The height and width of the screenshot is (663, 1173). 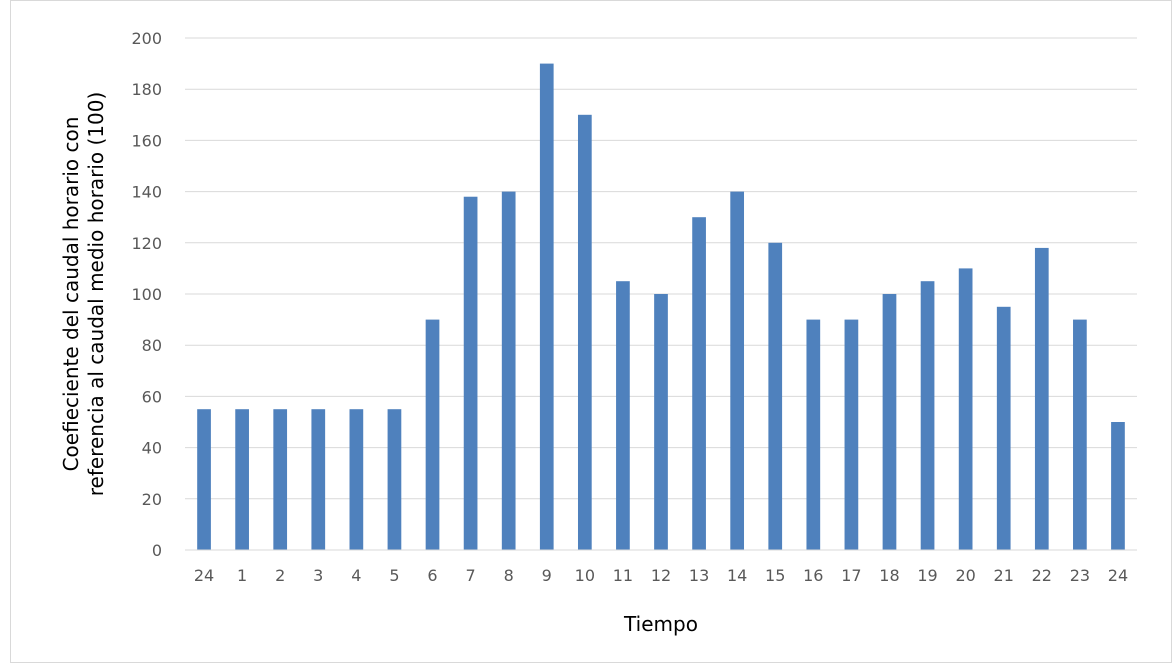 What do you see at coordinates (851, 575) in the screenshot?
I see `x-tick-label: 17` at bounding box center [851, 575].